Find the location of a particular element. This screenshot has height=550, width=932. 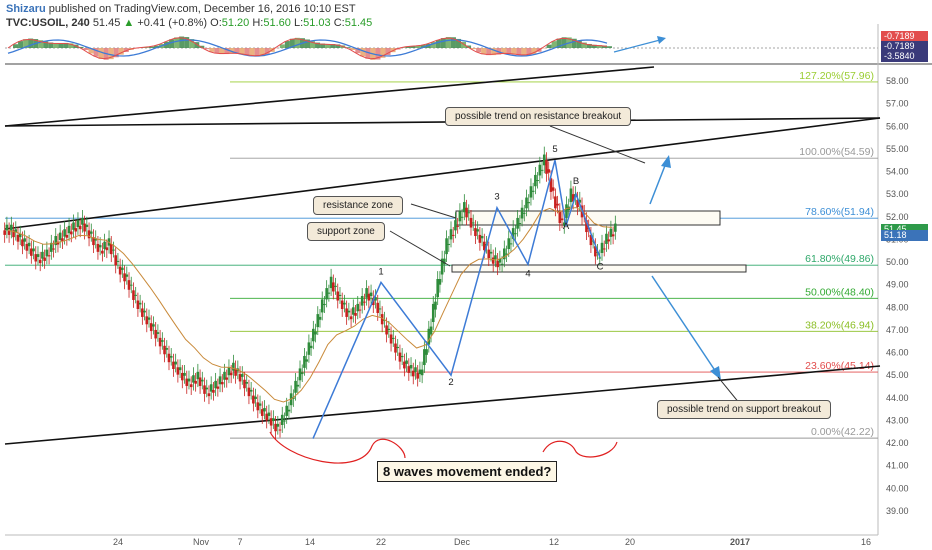

top-trend-line is located at coordinates (329, 96).